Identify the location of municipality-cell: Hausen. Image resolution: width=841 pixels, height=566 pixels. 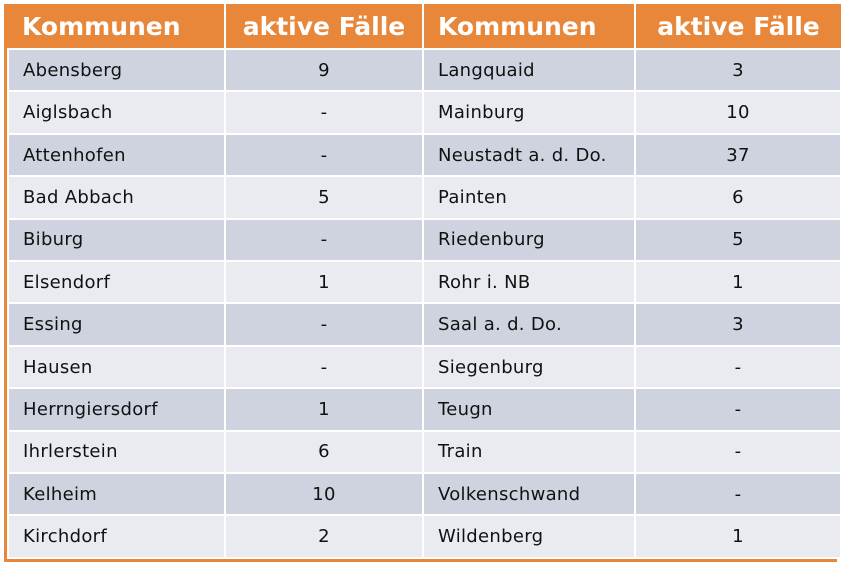
(116, 367).